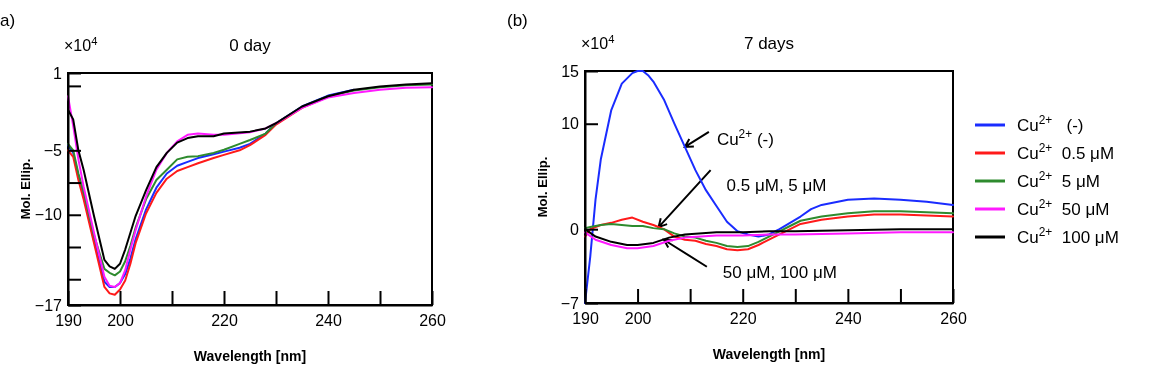 The image size is (1176, 377). I want to click on text: a), so click(8, 20).